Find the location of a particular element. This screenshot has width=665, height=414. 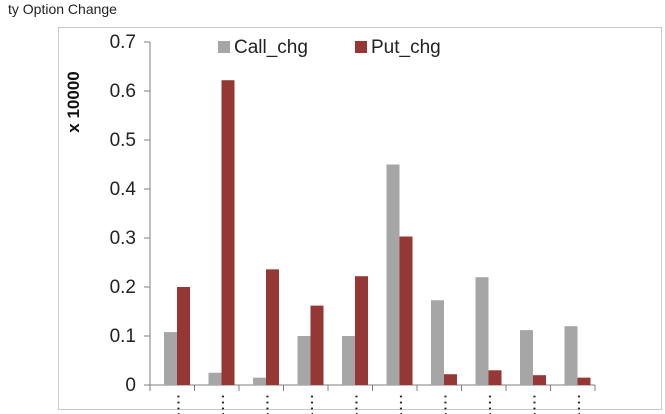

y-tick-label: 0.2 is located at coordinates (123, 287).